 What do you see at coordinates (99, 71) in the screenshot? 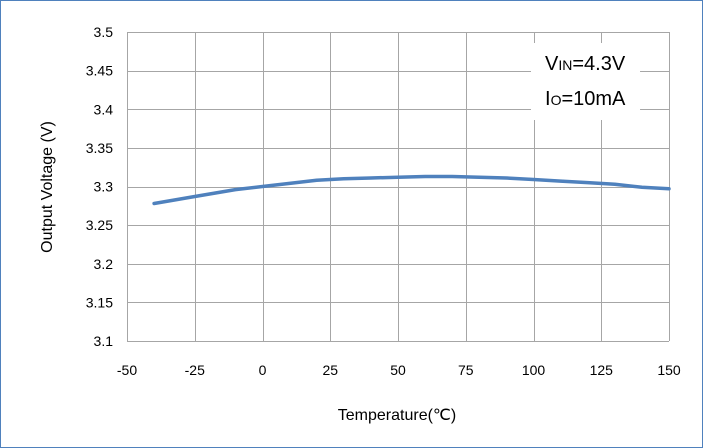
I see `y-tick-label: 3.45` at bounding box center [99, 71].